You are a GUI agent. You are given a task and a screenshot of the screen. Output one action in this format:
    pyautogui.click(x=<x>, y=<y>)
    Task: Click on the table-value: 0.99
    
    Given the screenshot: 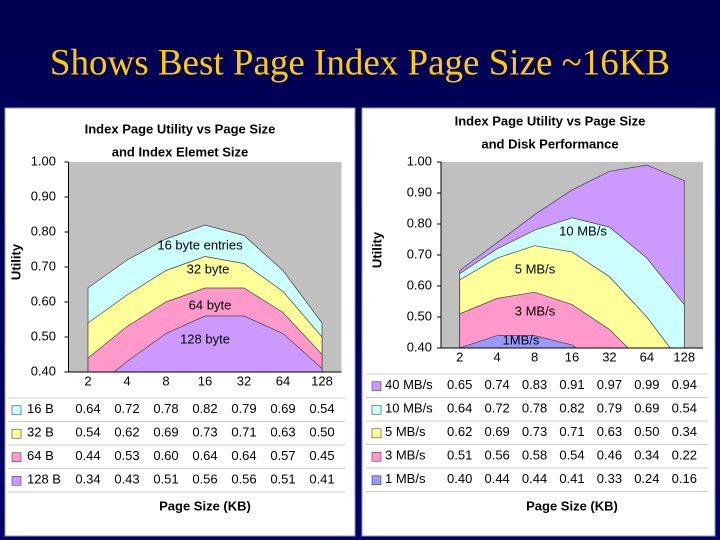 What is the action you would take?
    pyautogui.click(x=646, y=384)
    